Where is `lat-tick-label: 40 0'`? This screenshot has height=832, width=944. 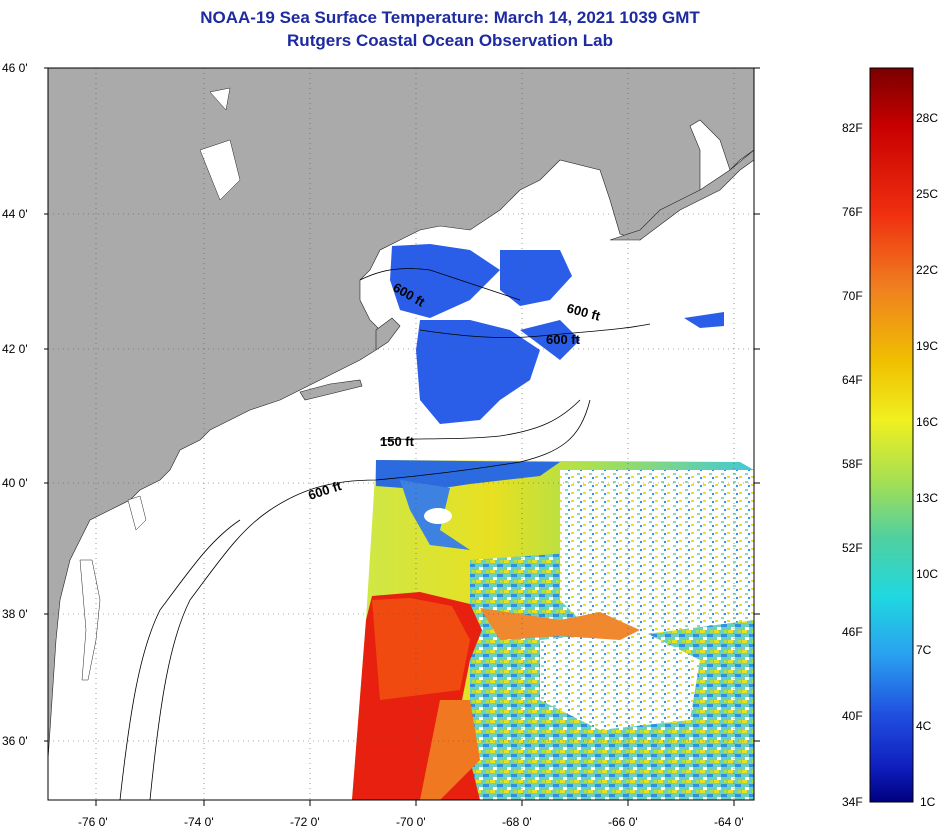 lat-tick-label: 40 0' is located at coordinates (15, 483).